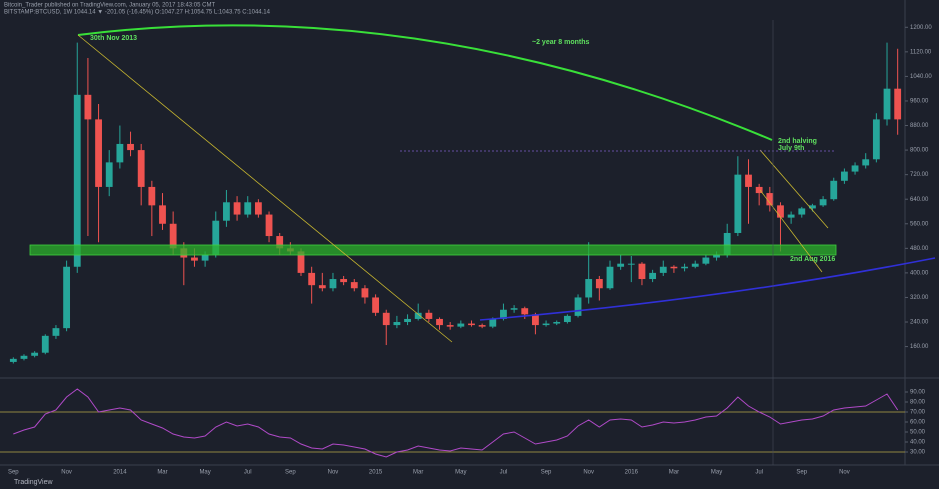  Describe the element at coordinates (918, 413) in the screenshot. I see `rsi-tick-label: 70.00` at that location.